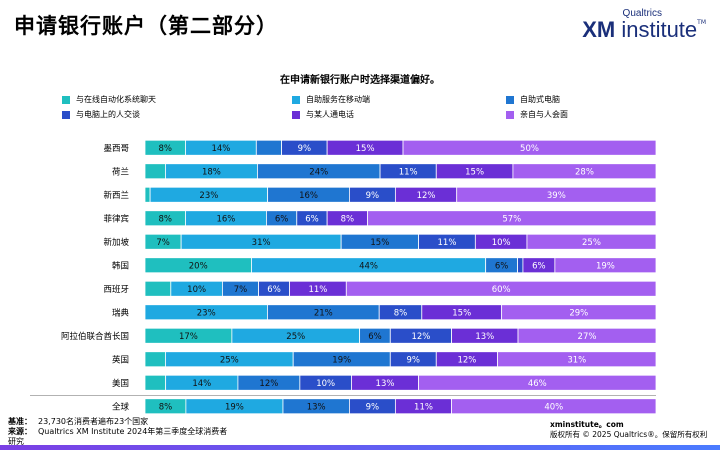 The image size is (720, 450). Describe the element at coordinates (656, 29) in the screenshot. I see `logo-institute-text: institute` at that location.